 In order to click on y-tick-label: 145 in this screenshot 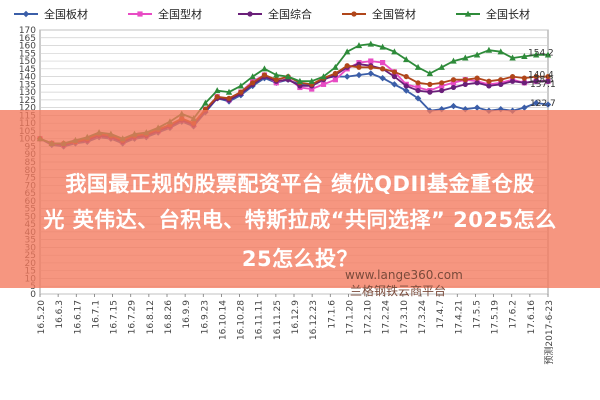, I will do `click(27, 70)`.